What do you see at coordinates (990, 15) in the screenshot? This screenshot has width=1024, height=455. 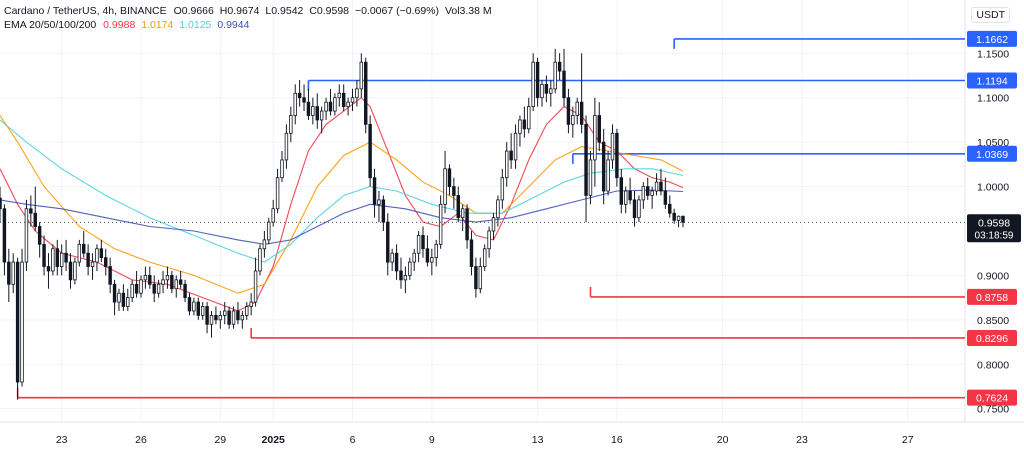 I see `currency-button: USDT` at bounding box center [990, 15].